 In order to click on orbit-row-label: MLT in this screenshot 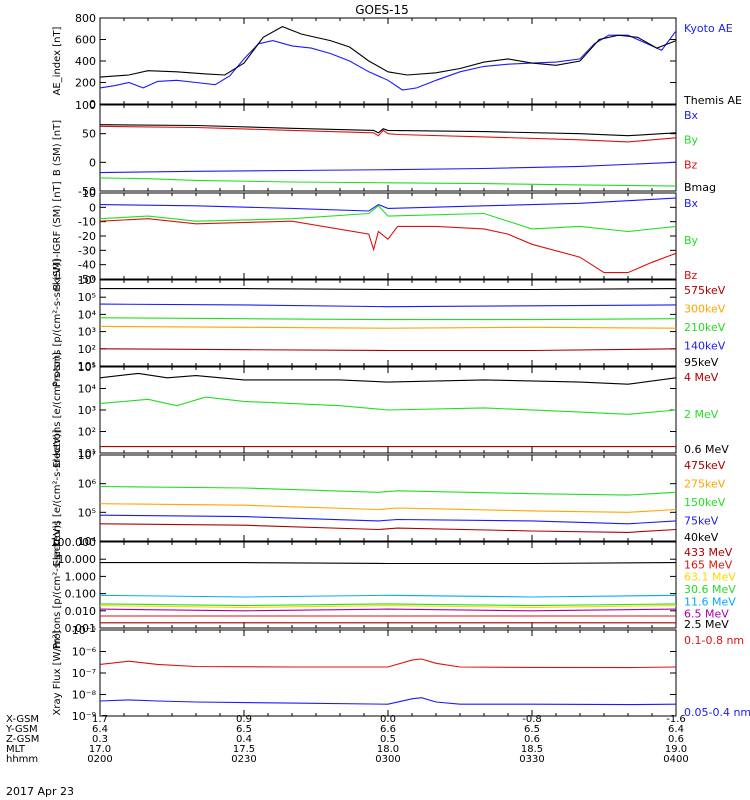, I will do `click(16, 749)`.